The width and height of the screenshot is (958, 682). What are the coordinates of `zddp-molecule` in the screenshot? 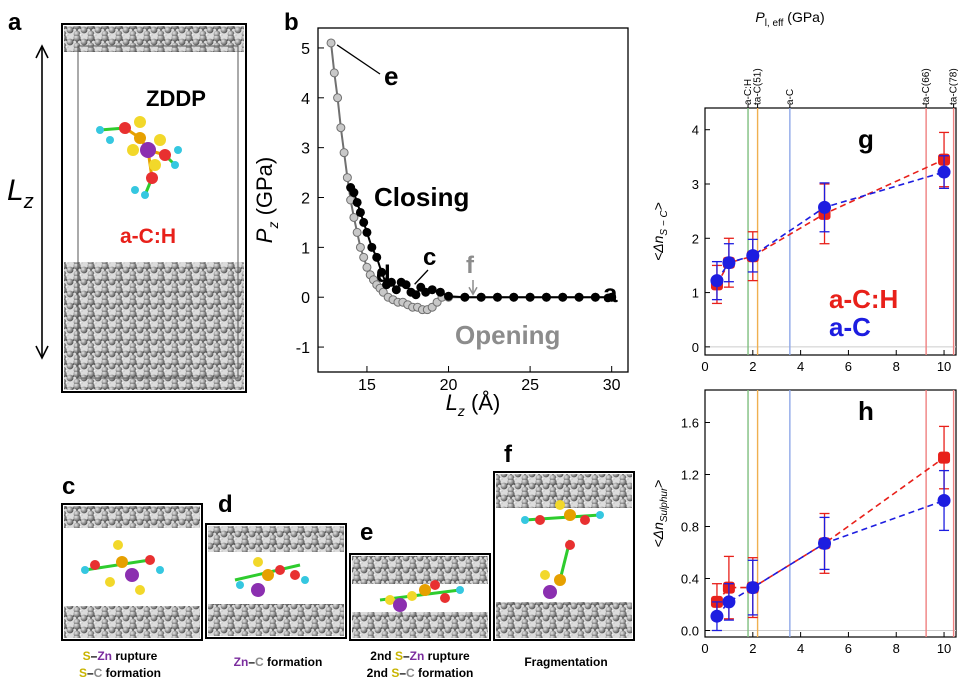 It's located at (139, 157).